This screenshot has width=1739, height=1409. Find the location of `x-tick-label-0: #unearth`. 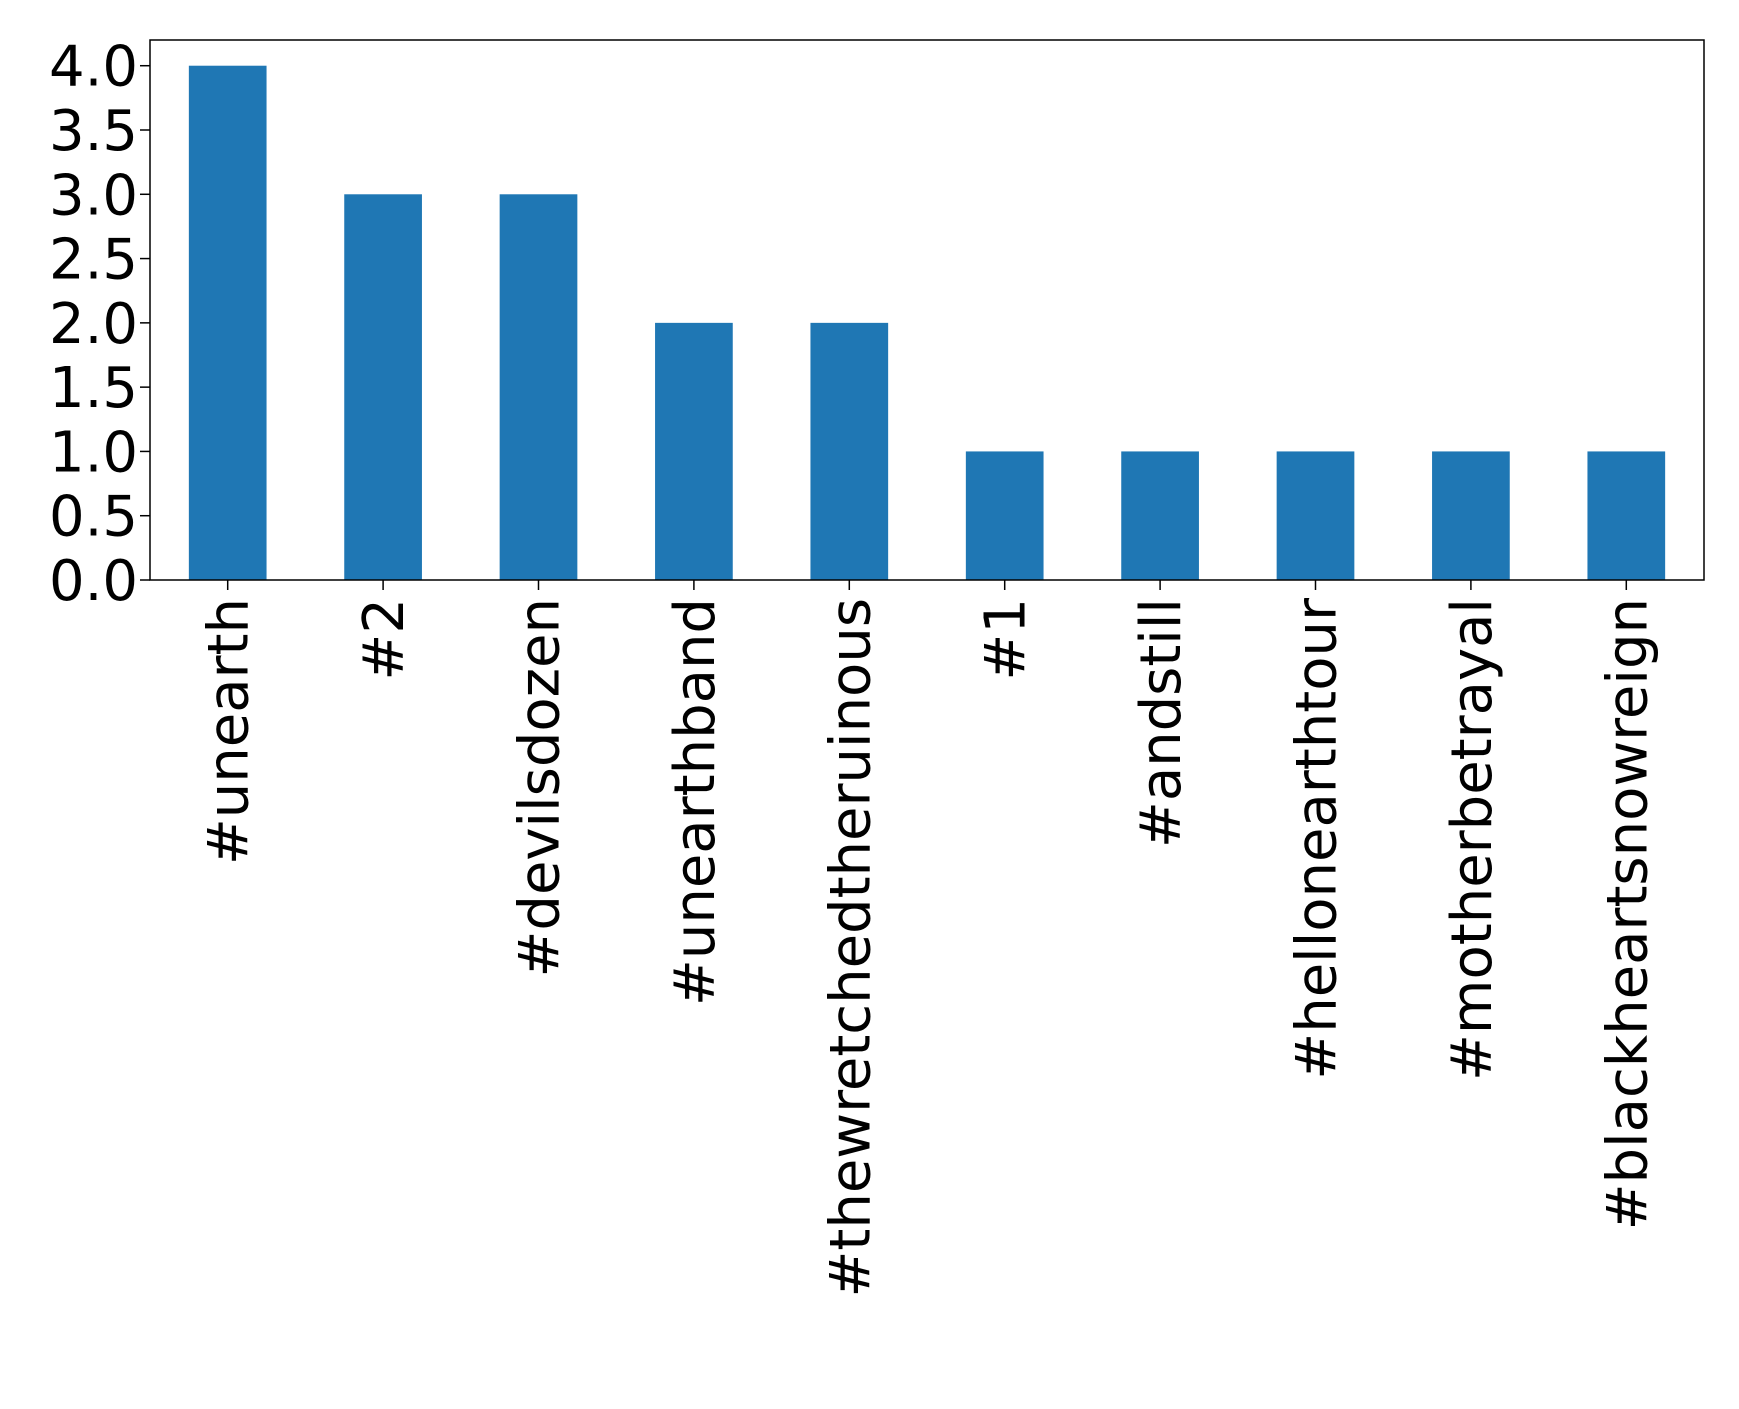

x-tick-label-0: #unearth is located at coordinates (229, 731).